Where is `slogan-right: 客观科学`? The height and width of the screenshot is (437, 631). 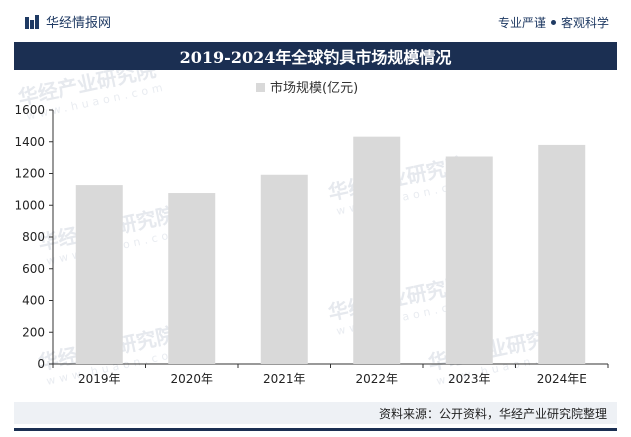
slogan-right: 客观科学 is located at coordinates (584, 23).